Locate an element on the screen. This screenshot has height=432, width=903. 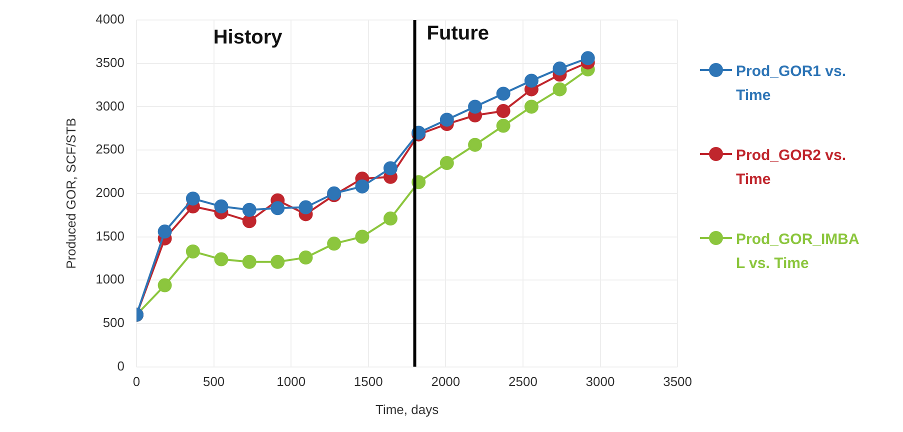
legend-label: Prod_GOR_IMBAL vs. Time is located at coordinates (798, 252).